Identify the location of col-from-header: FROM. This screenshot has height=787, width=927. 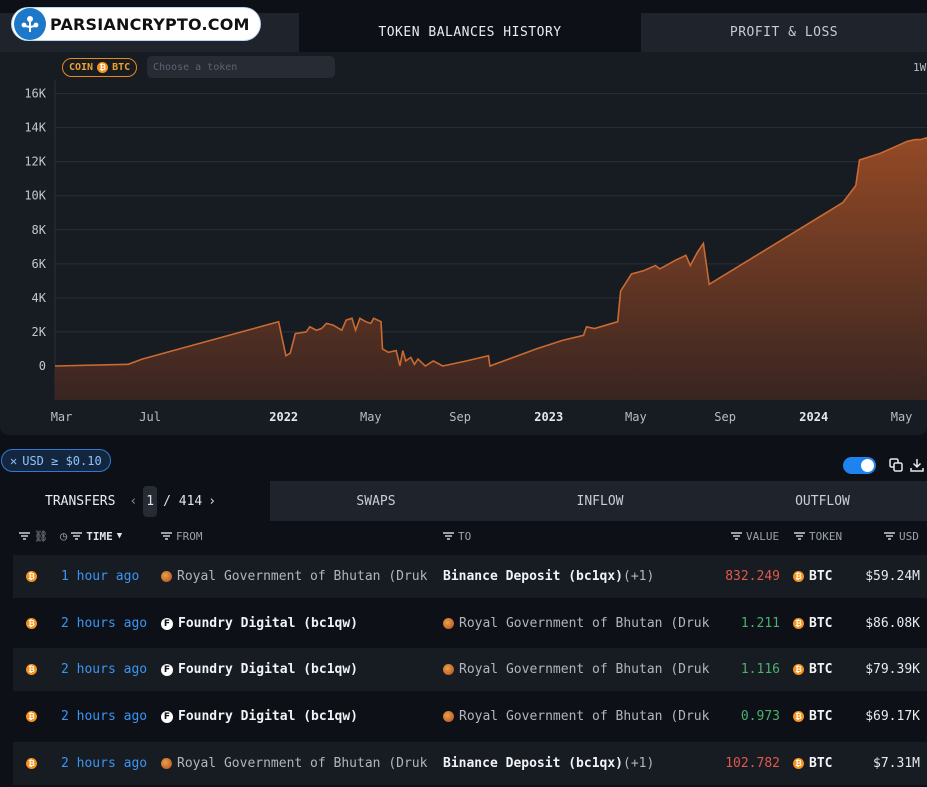
(182, 536).